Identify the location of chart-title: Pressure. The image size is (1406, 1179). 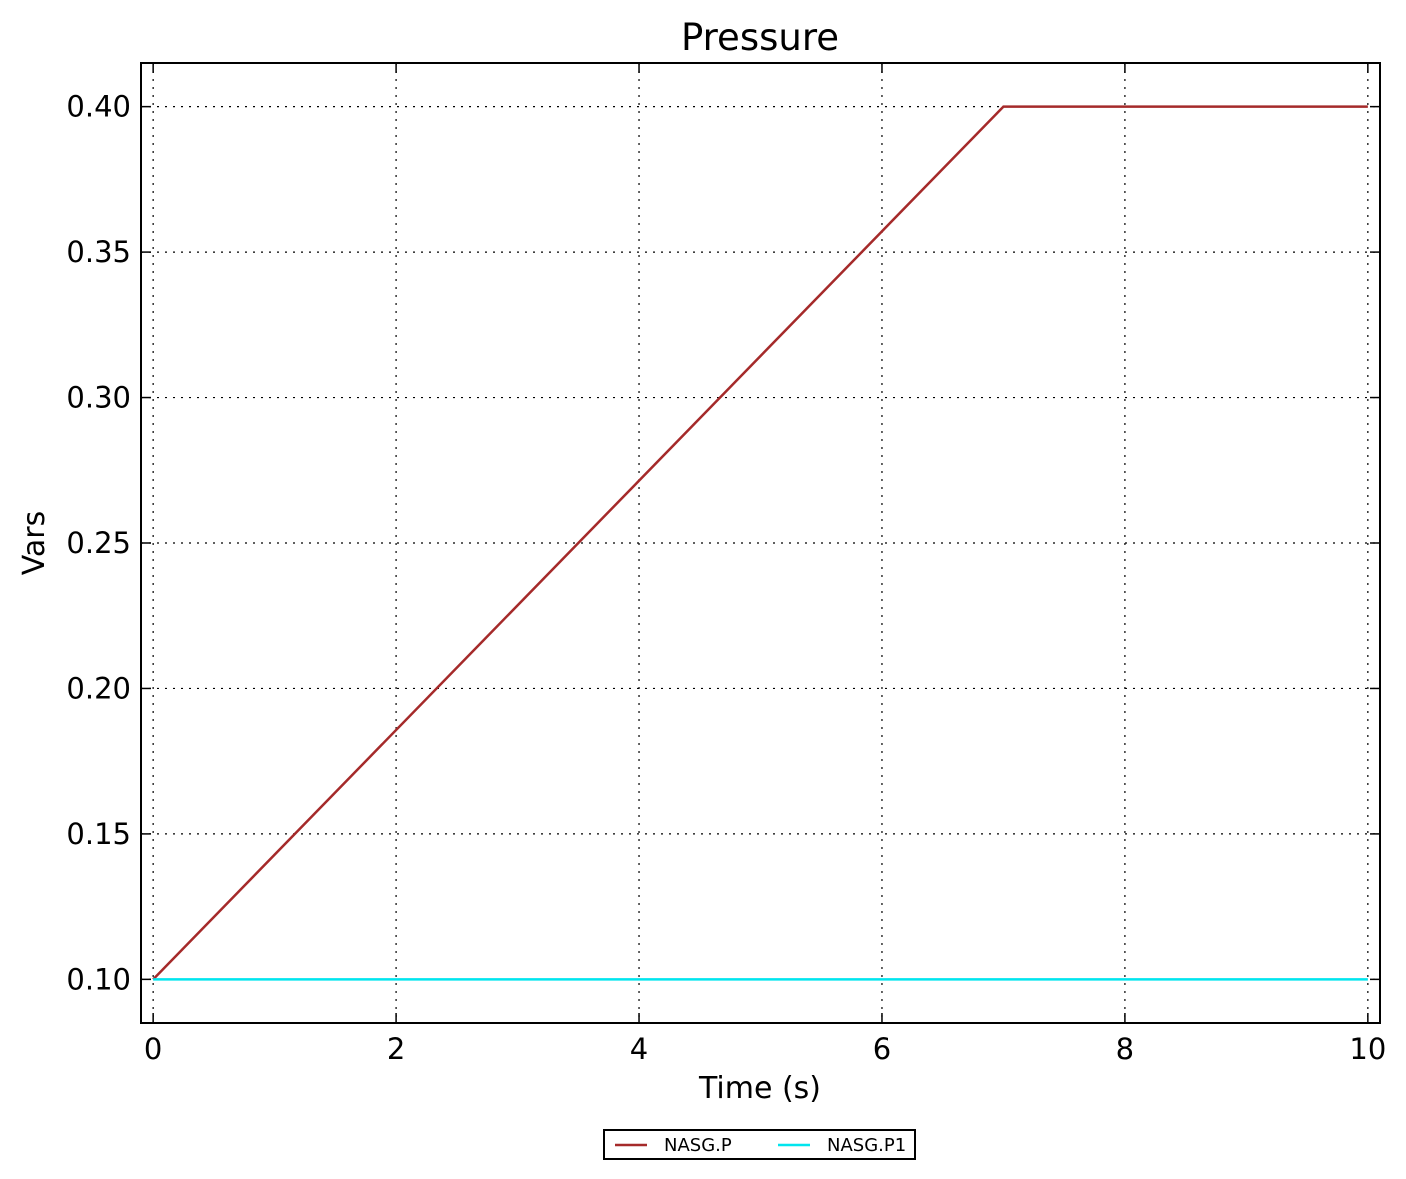
(760, 37).